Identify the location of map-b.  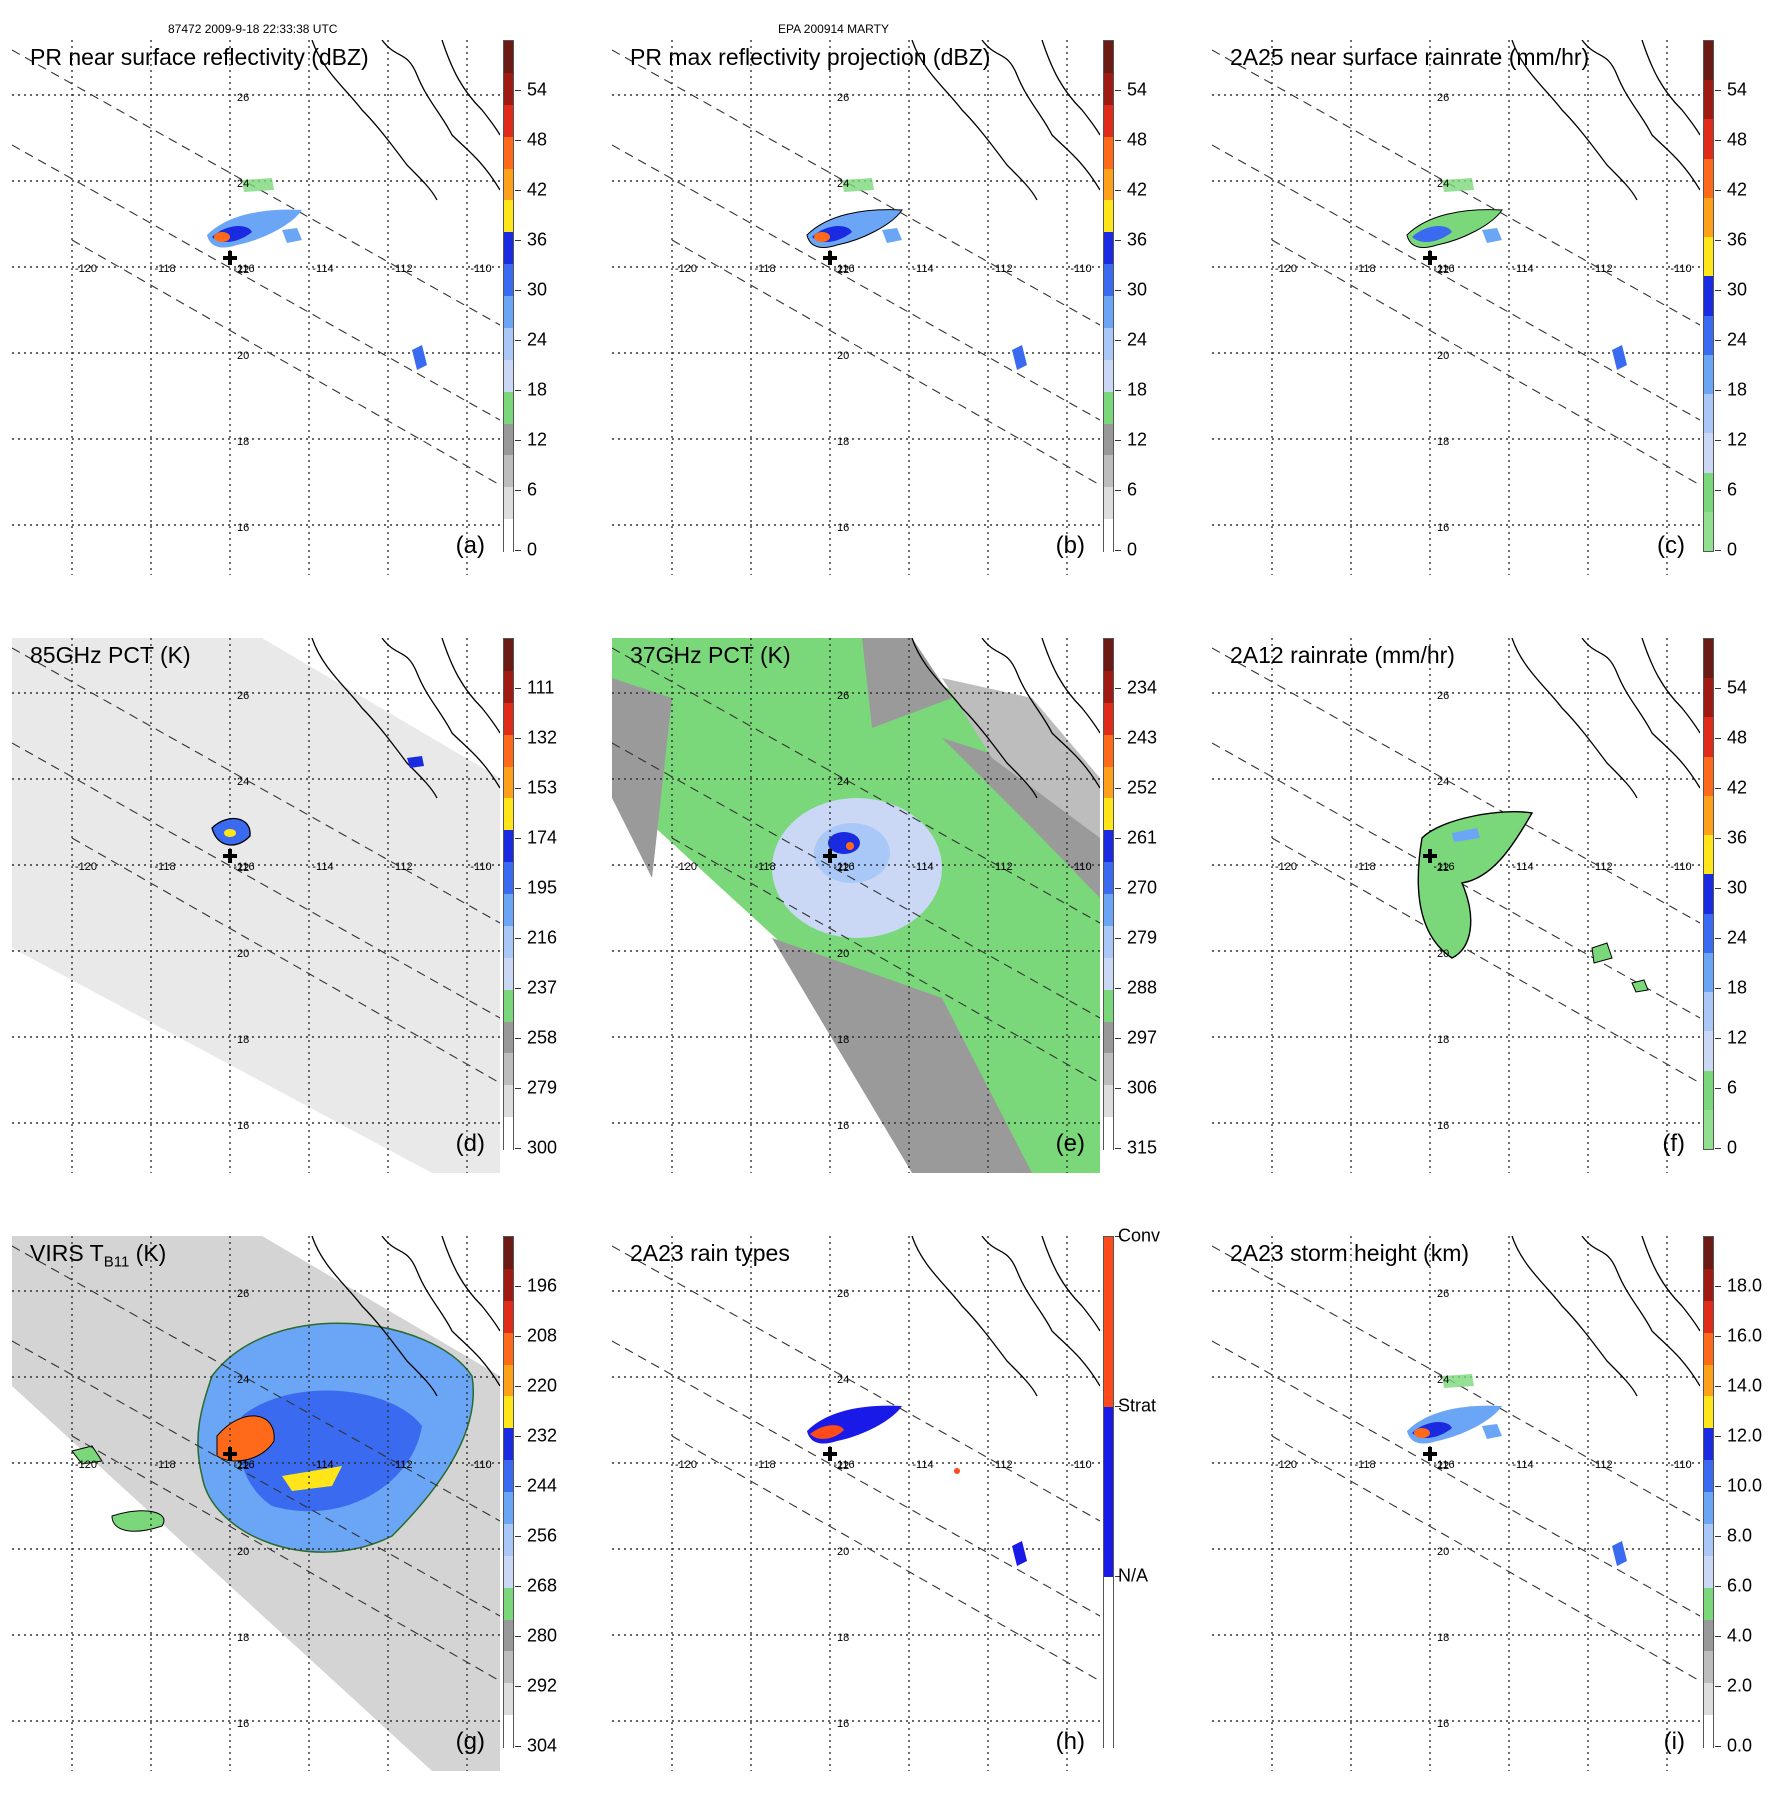
(856, 307).